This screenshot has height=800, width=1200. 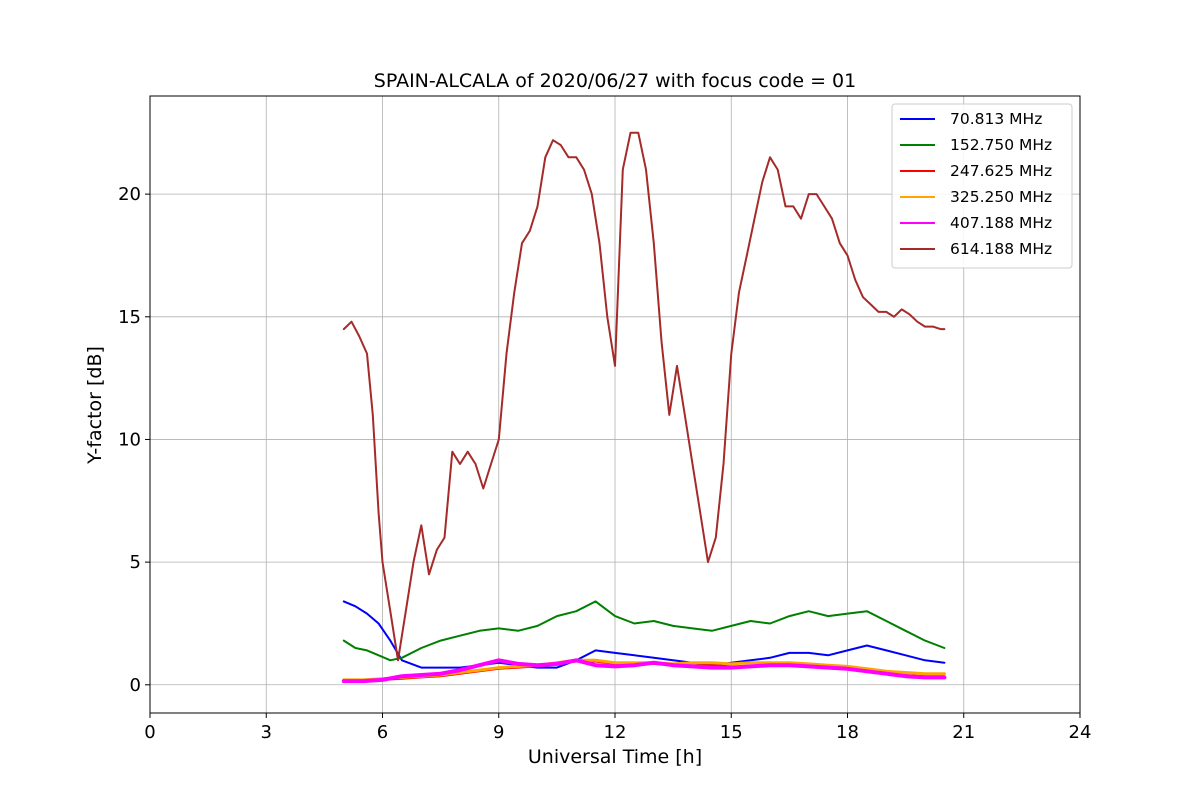 I want to click on y-tick-label: 5, so click(x=135, y=562).